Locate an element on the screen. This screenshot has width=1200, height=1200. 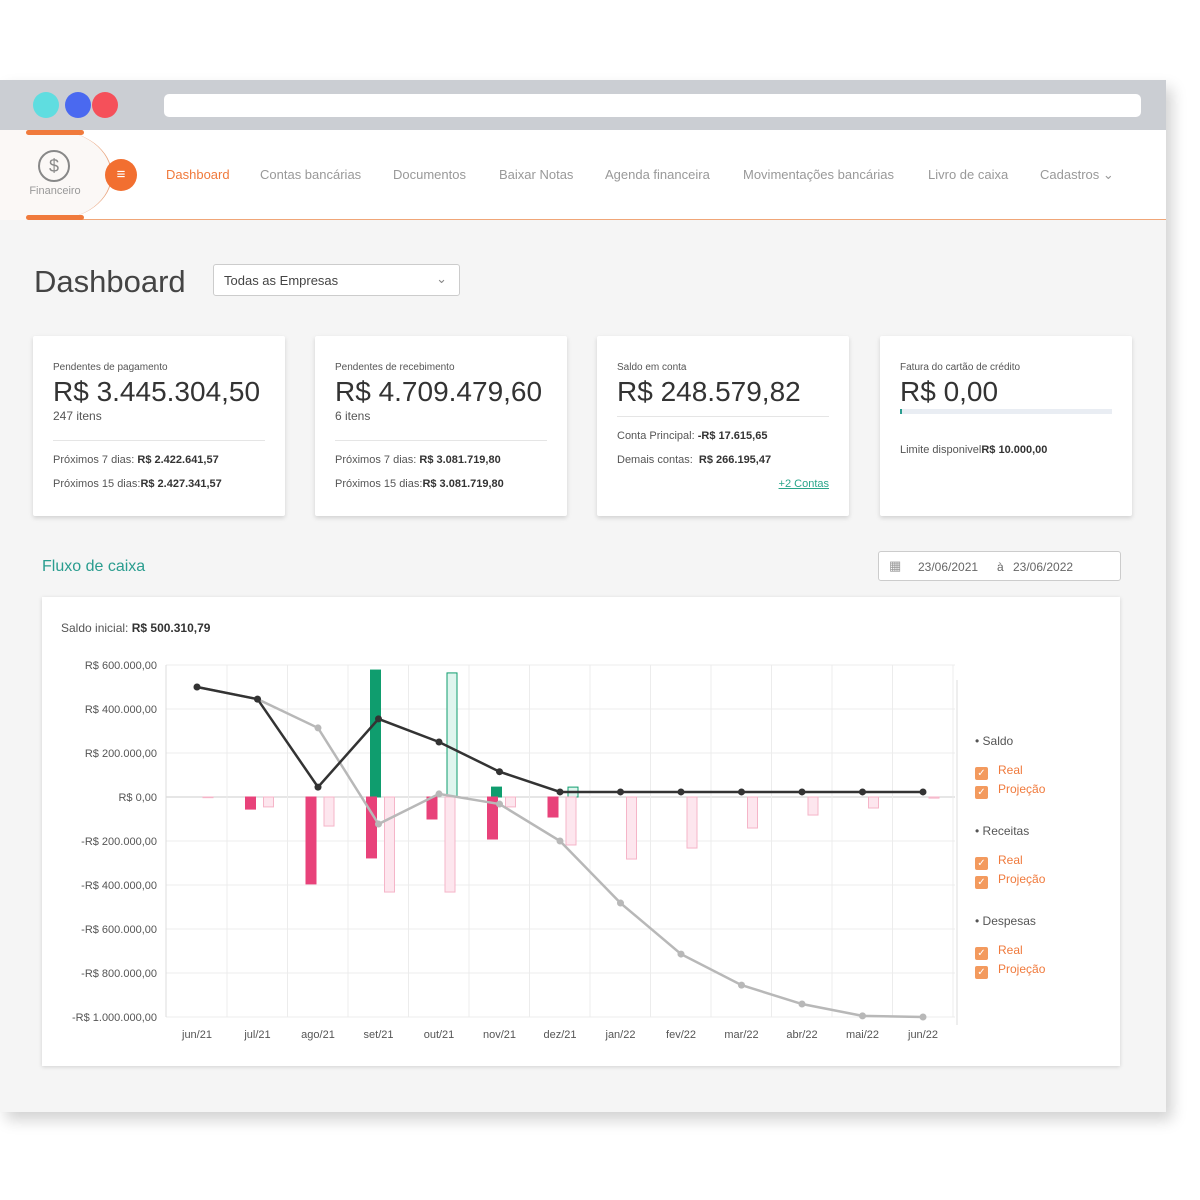
card-value: R$ 3.445.304,50 is located at coordinates (157, 391).